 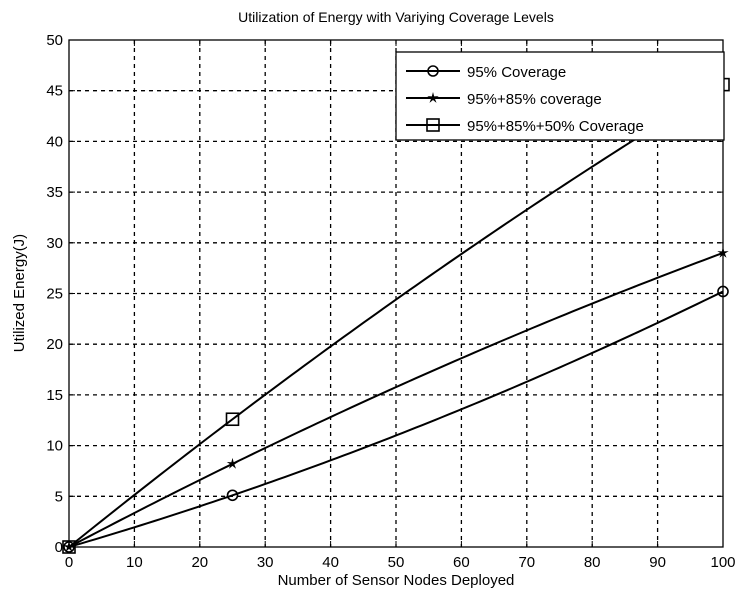 What do you see at coordinates (396, 562) in the screenshot?
I see `x-tick-label: 50` at bounding box center [396, 562].